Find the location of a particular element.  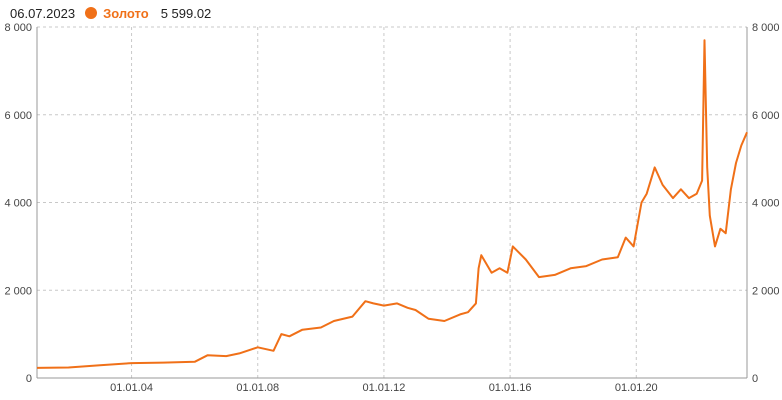

y-tick-label-right: 4 000 is located at coordinates (766, 204).